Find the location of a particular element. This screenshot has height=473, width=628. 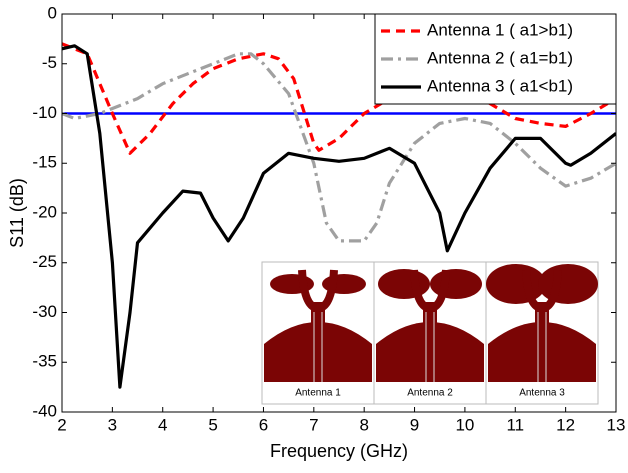

y-axis-label: S11 (dB) is located at coordinates (17, 213).